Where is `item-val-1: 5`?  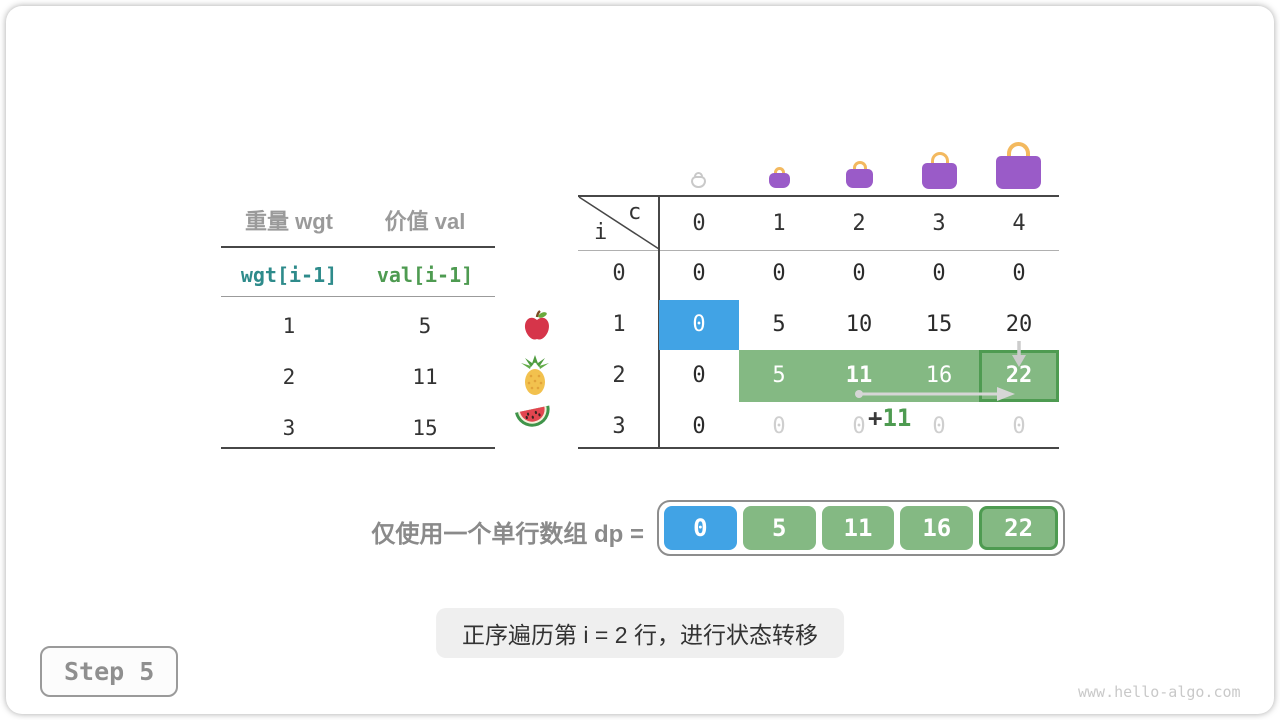 item-val-1: 5 is located at coordinates (425, 326).